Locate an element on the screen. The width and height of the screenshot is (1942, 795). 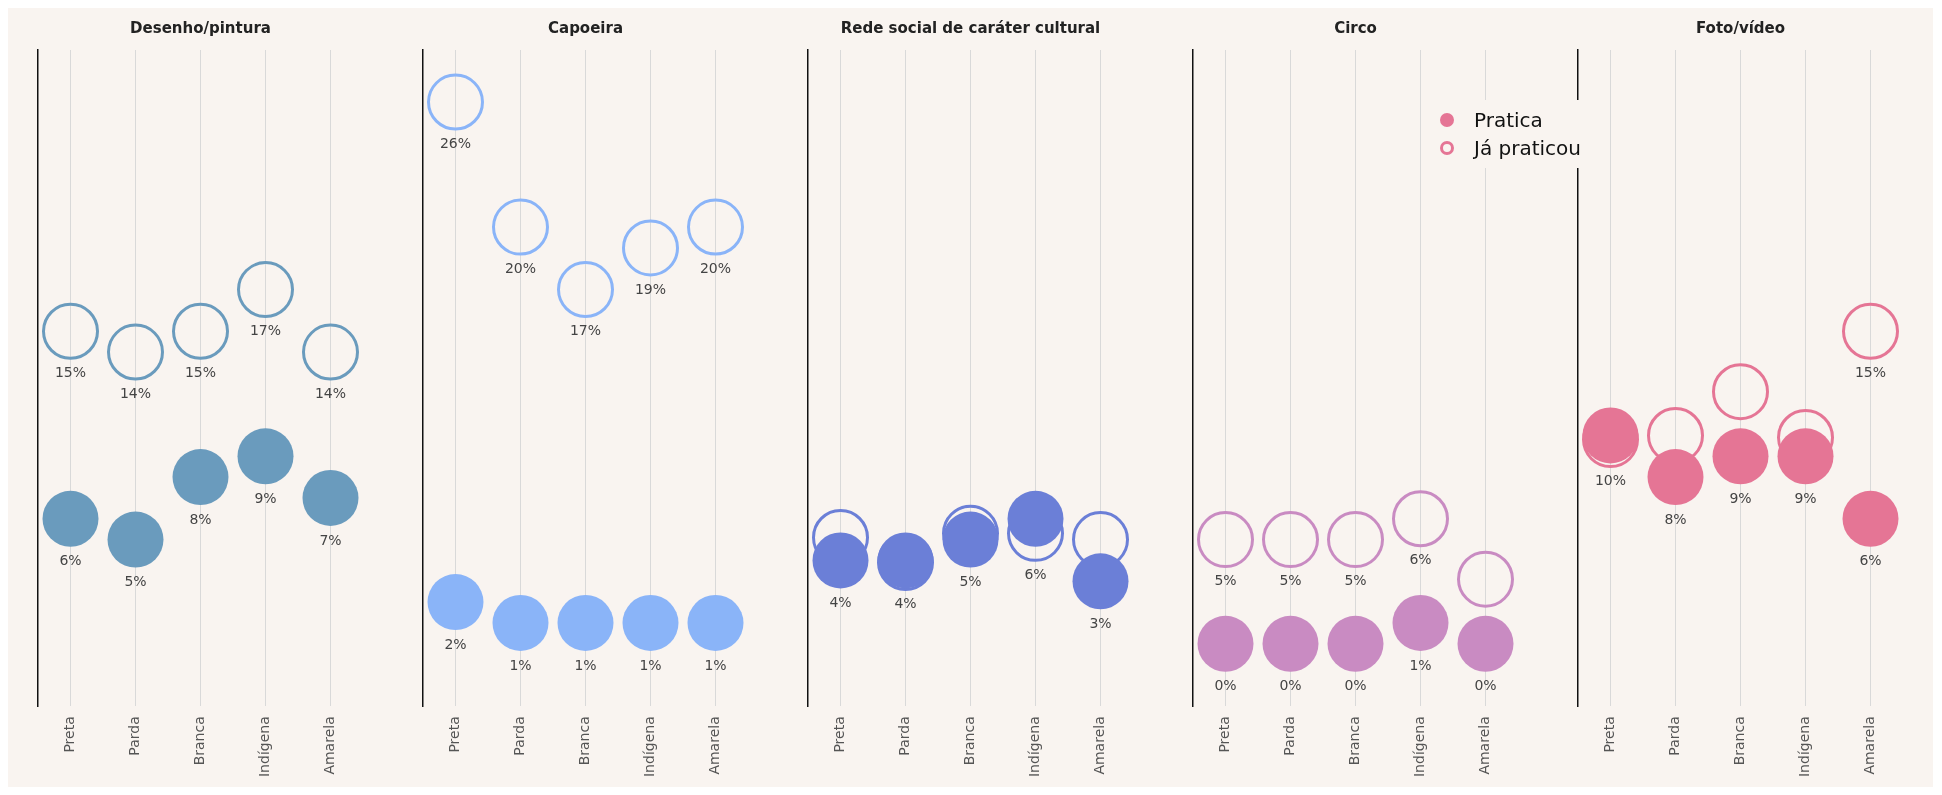
chart-title: Circo is located at coordinates (1355, 27).